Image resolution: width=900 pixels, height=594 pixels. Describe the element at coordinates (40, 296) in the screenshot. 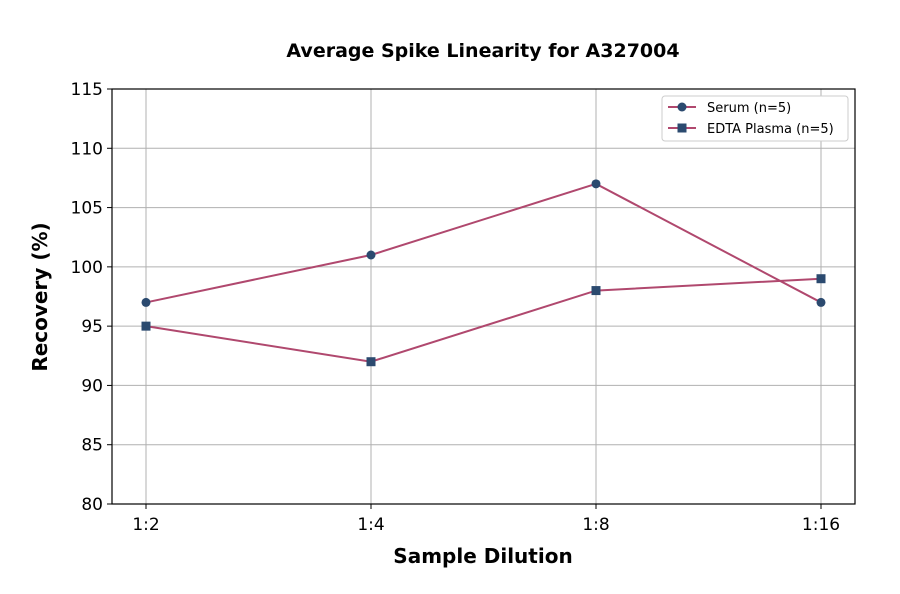

I see `y-axis-label: Recovery (%)` at that location.